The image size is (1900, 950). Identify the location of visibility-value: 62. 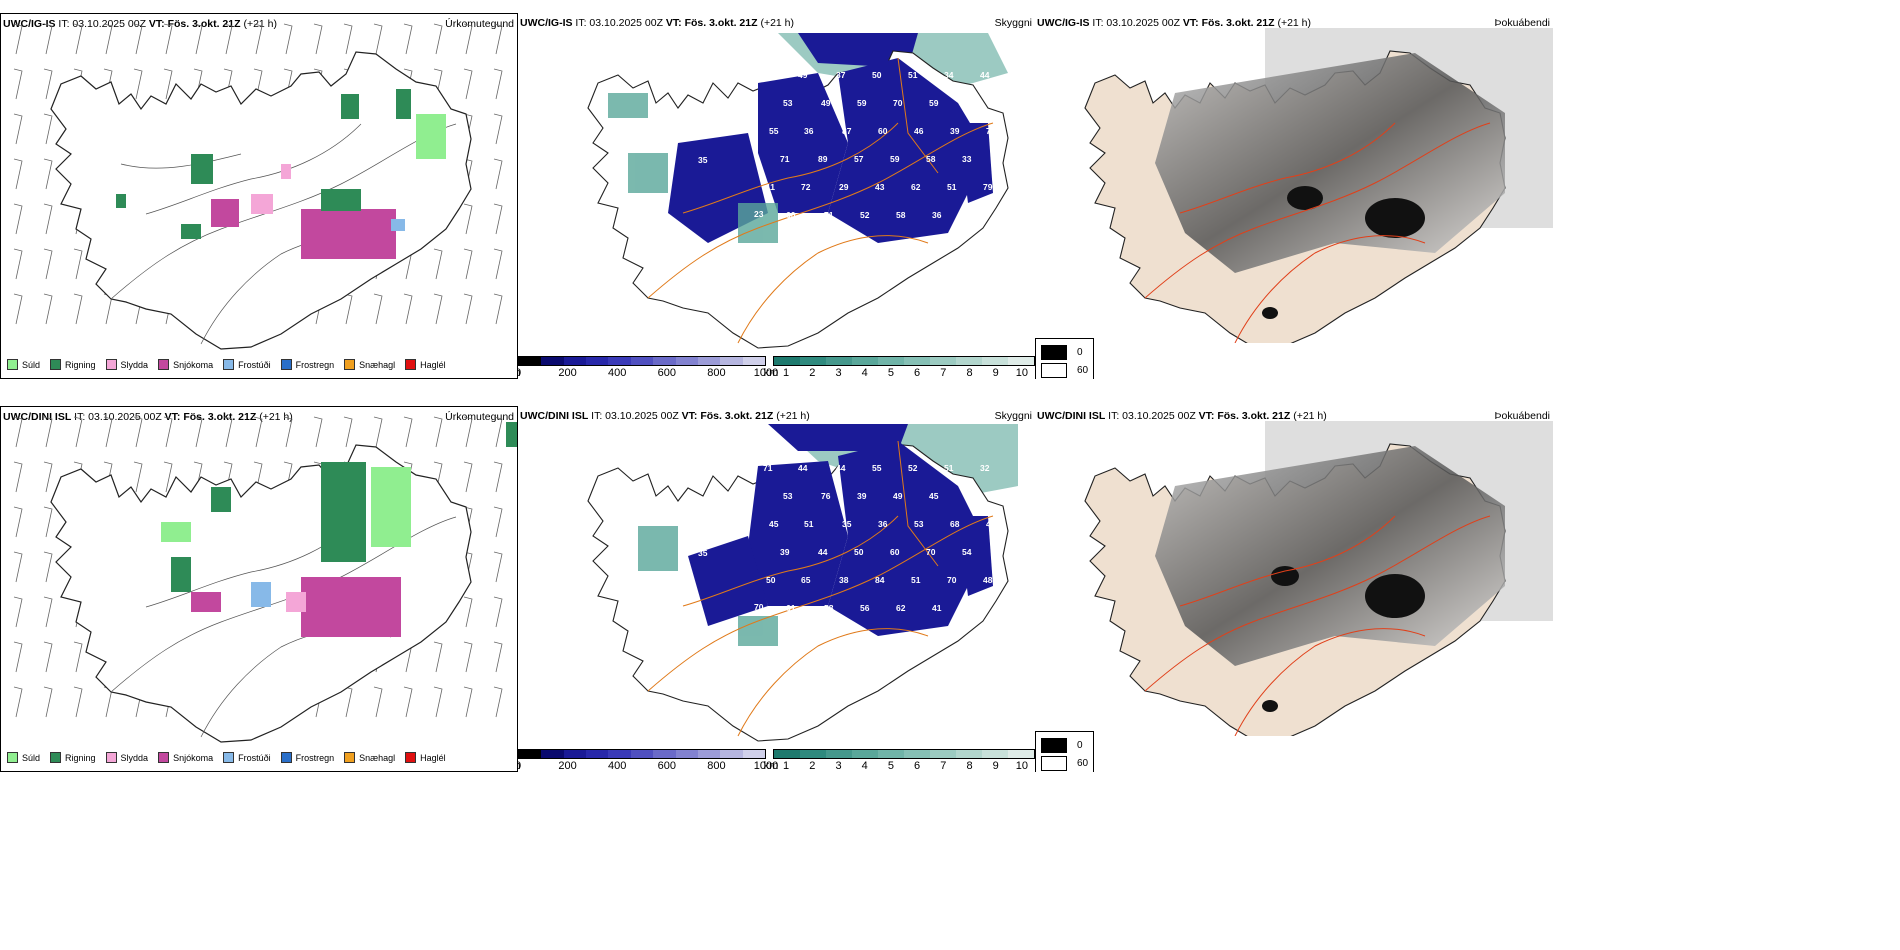
(768, 75).